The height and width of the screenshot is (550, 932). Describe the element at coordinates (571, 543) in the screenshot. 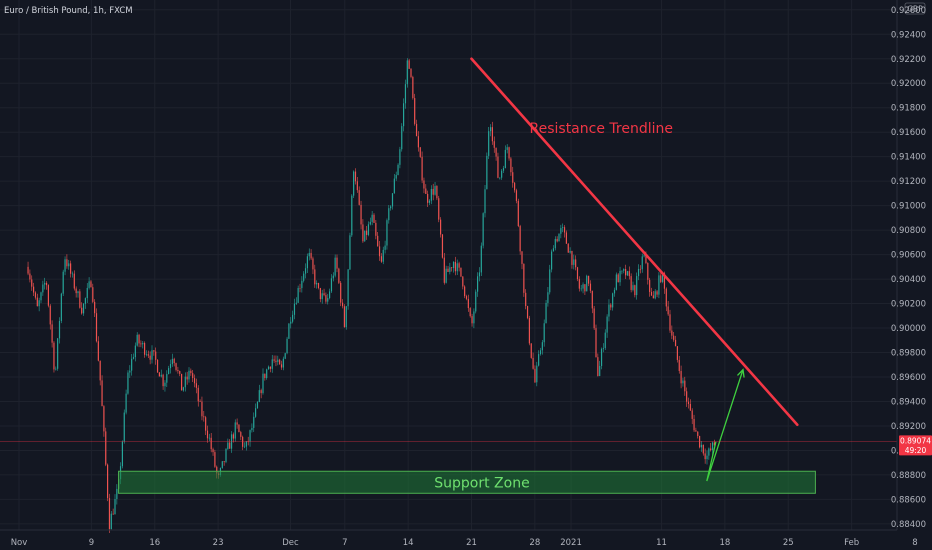

I see `time-tick-label: 2021` at that location.